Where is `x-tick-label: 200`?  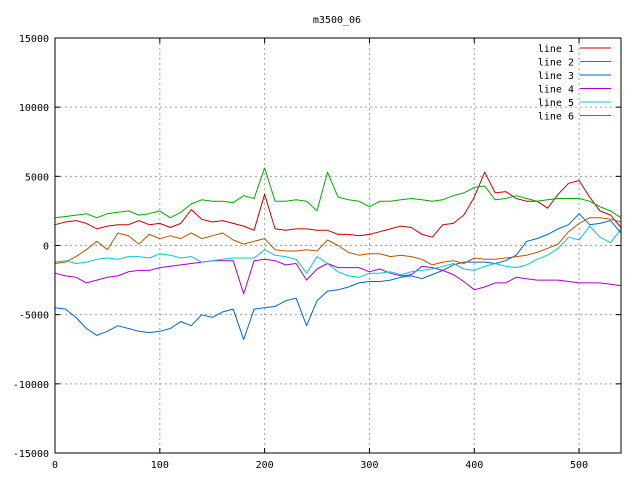
x-tick-label: 200 is located at coordinates (265, 465).